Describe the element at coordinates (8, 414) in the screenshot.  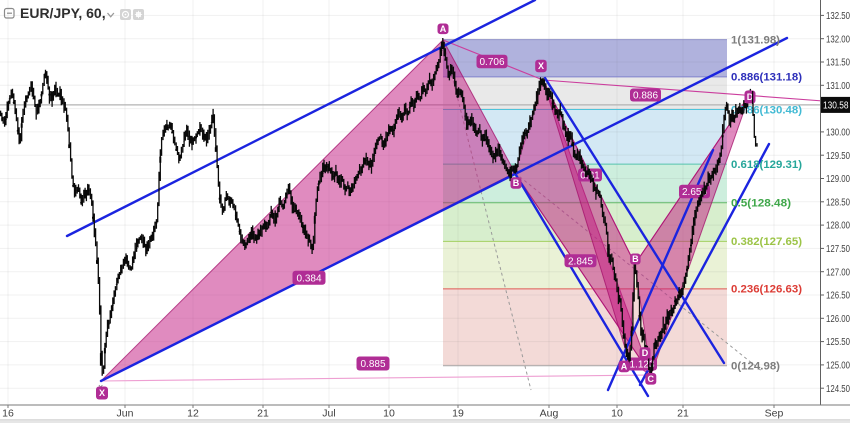
I see `svg-text: 16` at that location.